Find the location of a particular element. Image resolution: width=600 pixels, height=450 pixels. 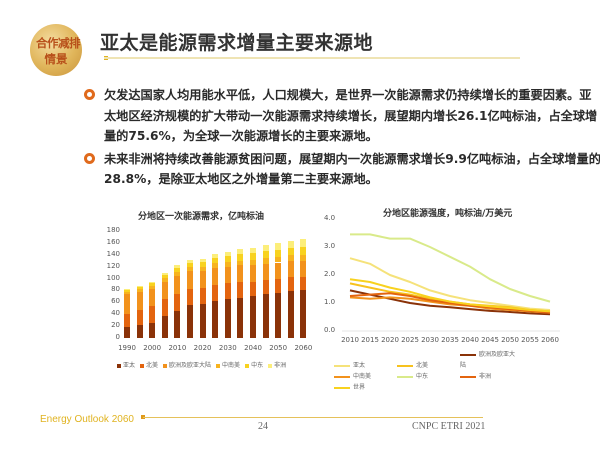

y-tick-label: 2.0 is located at coordinates (330, 274).